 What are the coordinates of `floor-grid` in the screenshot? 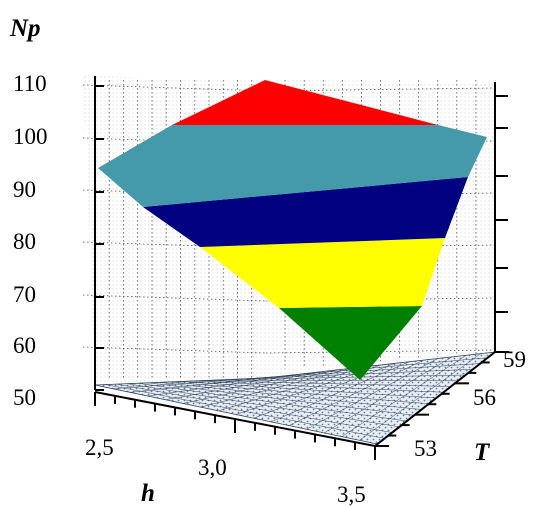 It's located at (295, 398).